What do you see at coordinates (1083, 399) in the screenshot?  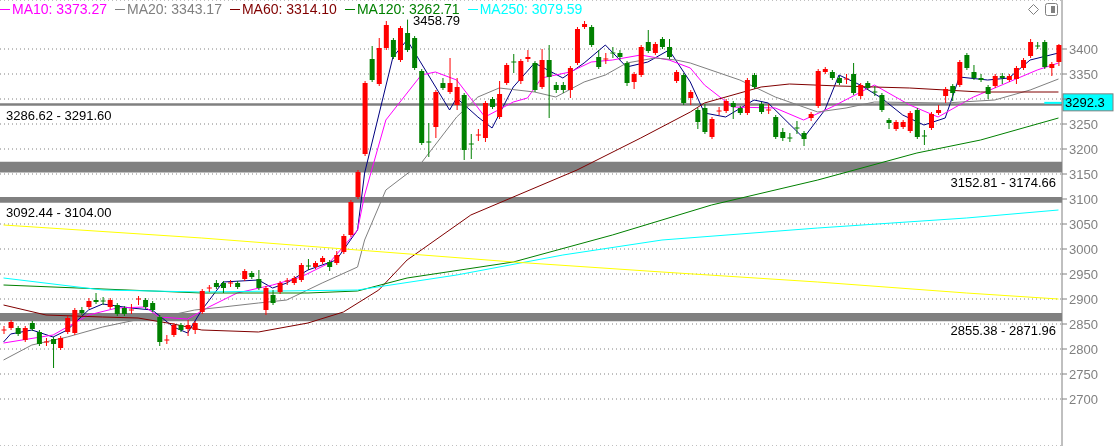 I see `y-tick-label: 2700` at bounding box center [1083, 399].